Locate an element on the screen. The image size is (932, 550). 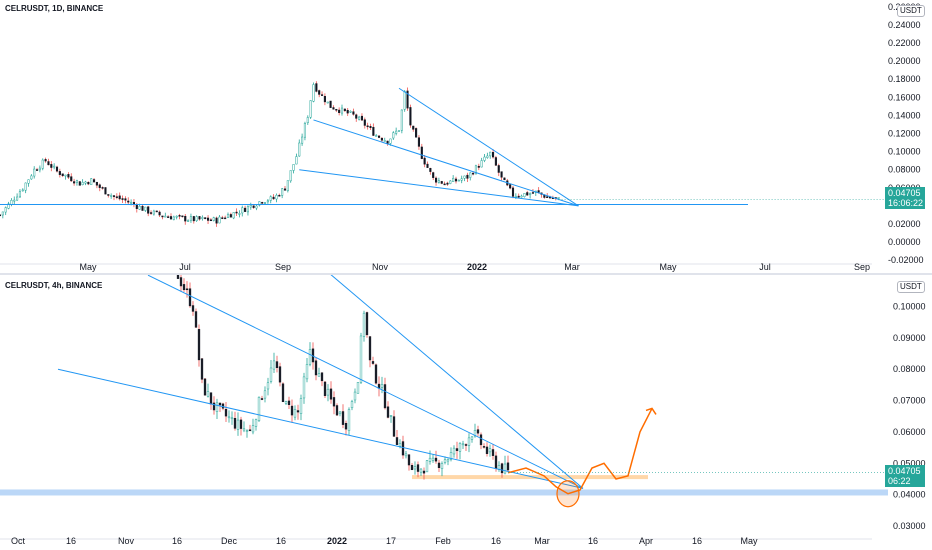
y-tick-label: 0.18000 is located at coordinates (904, 79).